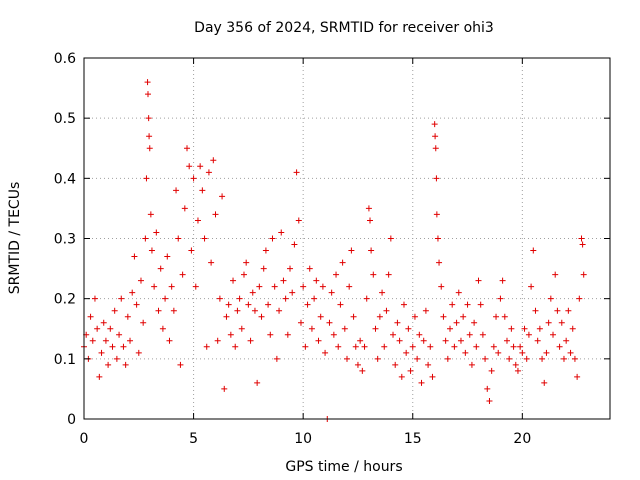 Image resolution: width=640 pixels, height=480 pixels. Describe the element at coordinates (84, 439) in the screenshot. I see `x-tick-label: 0` at that location.